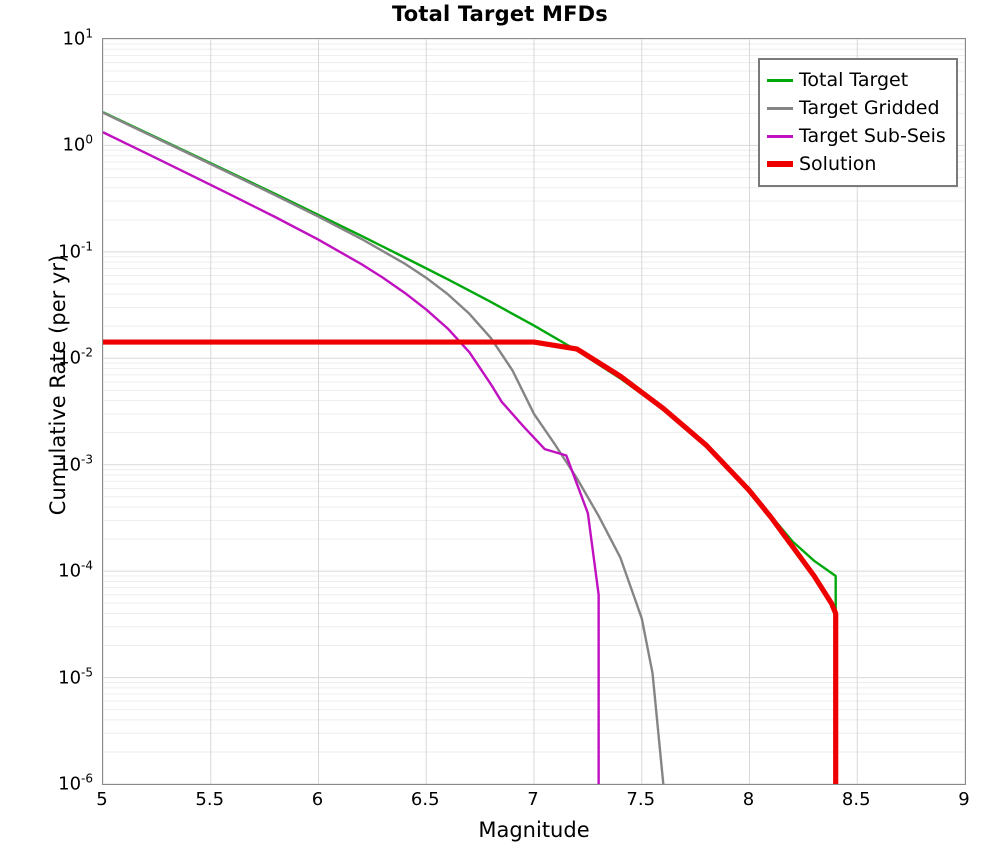 The image size is (1000, 850). Describe the element at coordinates (838, 164) in the screenshot. I see `legend-label: Solution` at that location.